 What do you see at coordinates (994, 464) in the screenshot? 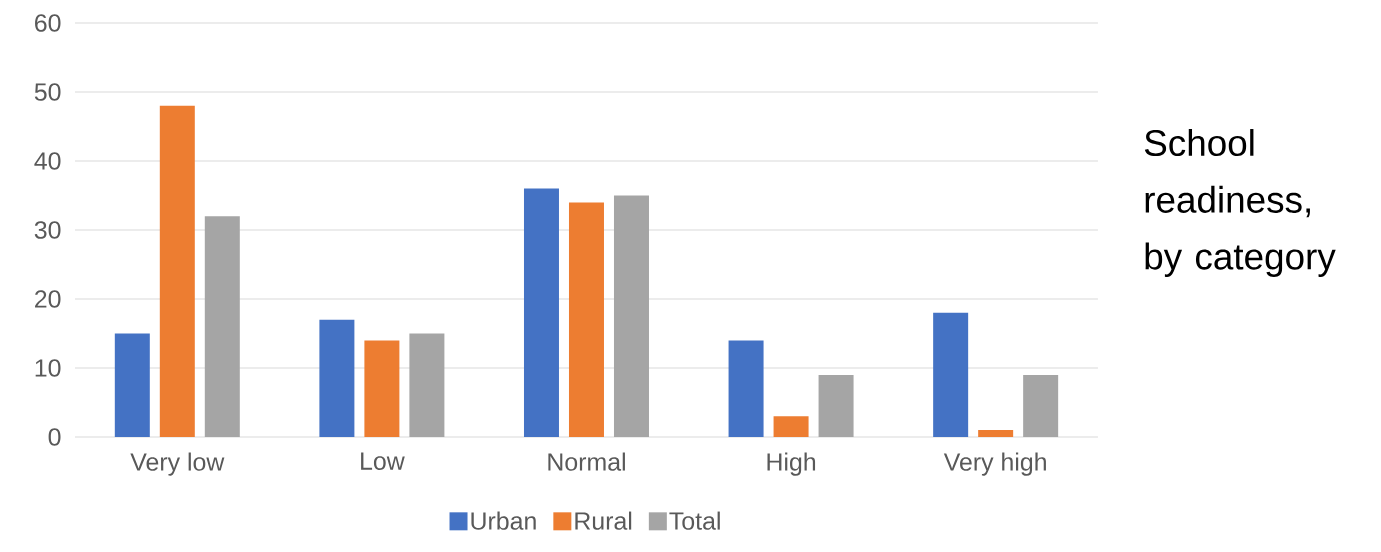
I see `x-tick-label: Very high` at bounding box center [994, 464].